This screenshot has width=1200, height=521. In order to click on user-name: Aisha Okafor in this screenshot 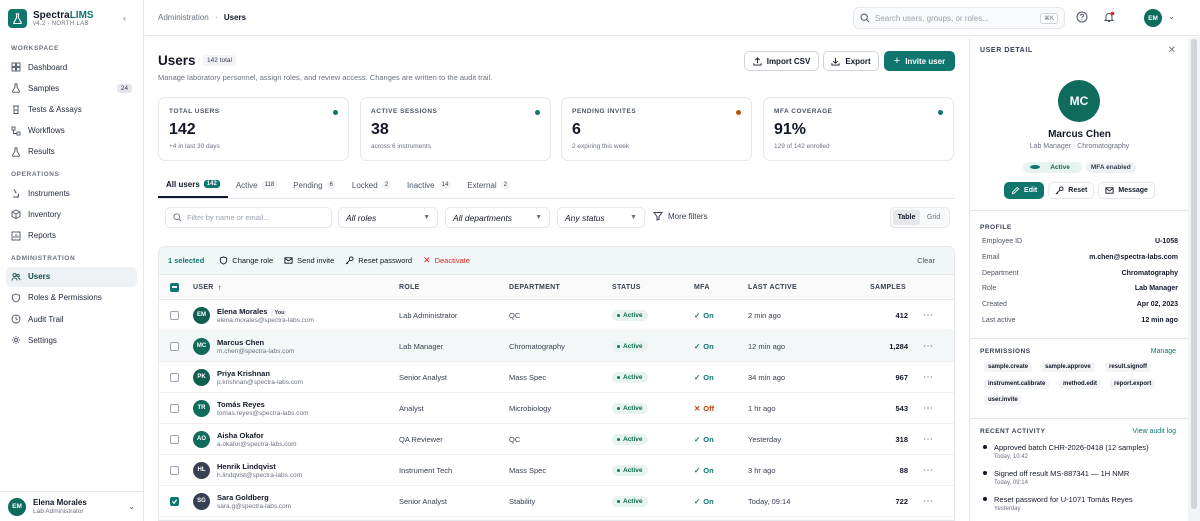, I will do `click(240, 435)`.